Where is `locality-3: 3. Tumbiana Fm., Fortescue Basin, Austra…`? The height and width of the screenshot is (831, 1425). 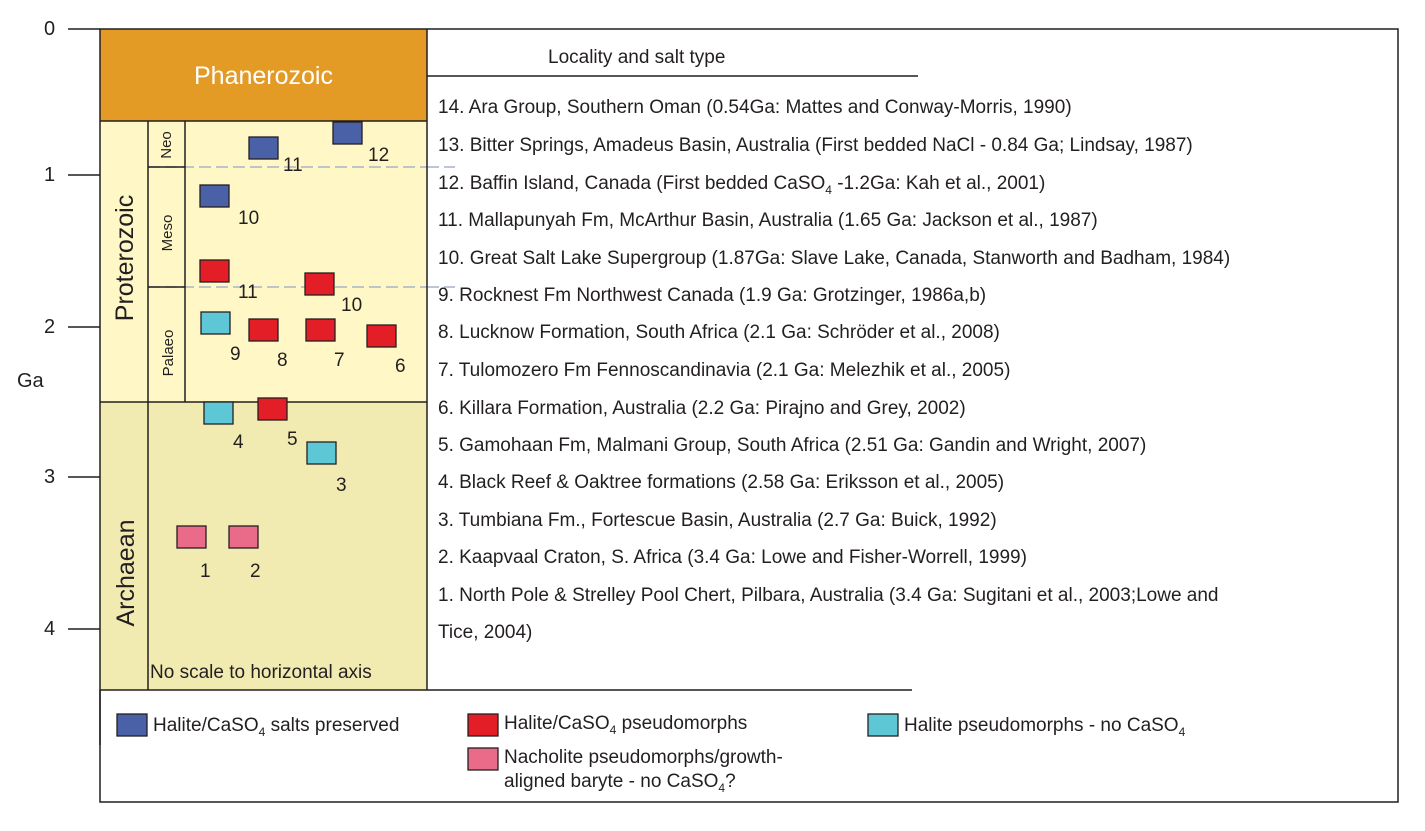
locality-3: 3. Tumbiana Fm., Fortescue Basin, Austra… is located at coordinates (717, 520).